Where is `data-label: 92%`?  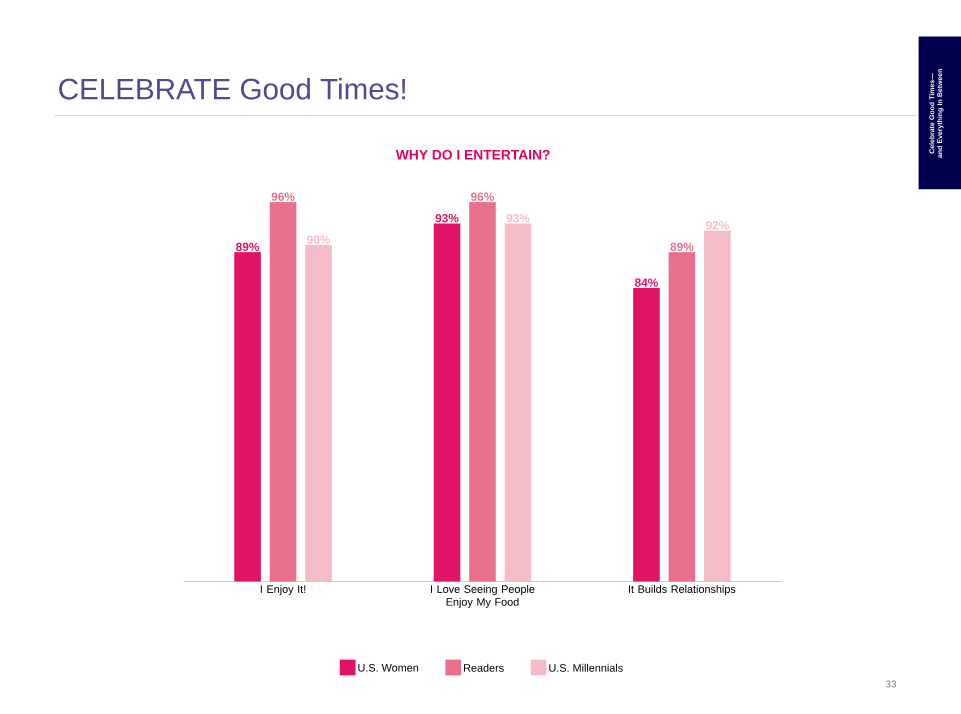
data-label: 92% is located at coordinates (717, 225).